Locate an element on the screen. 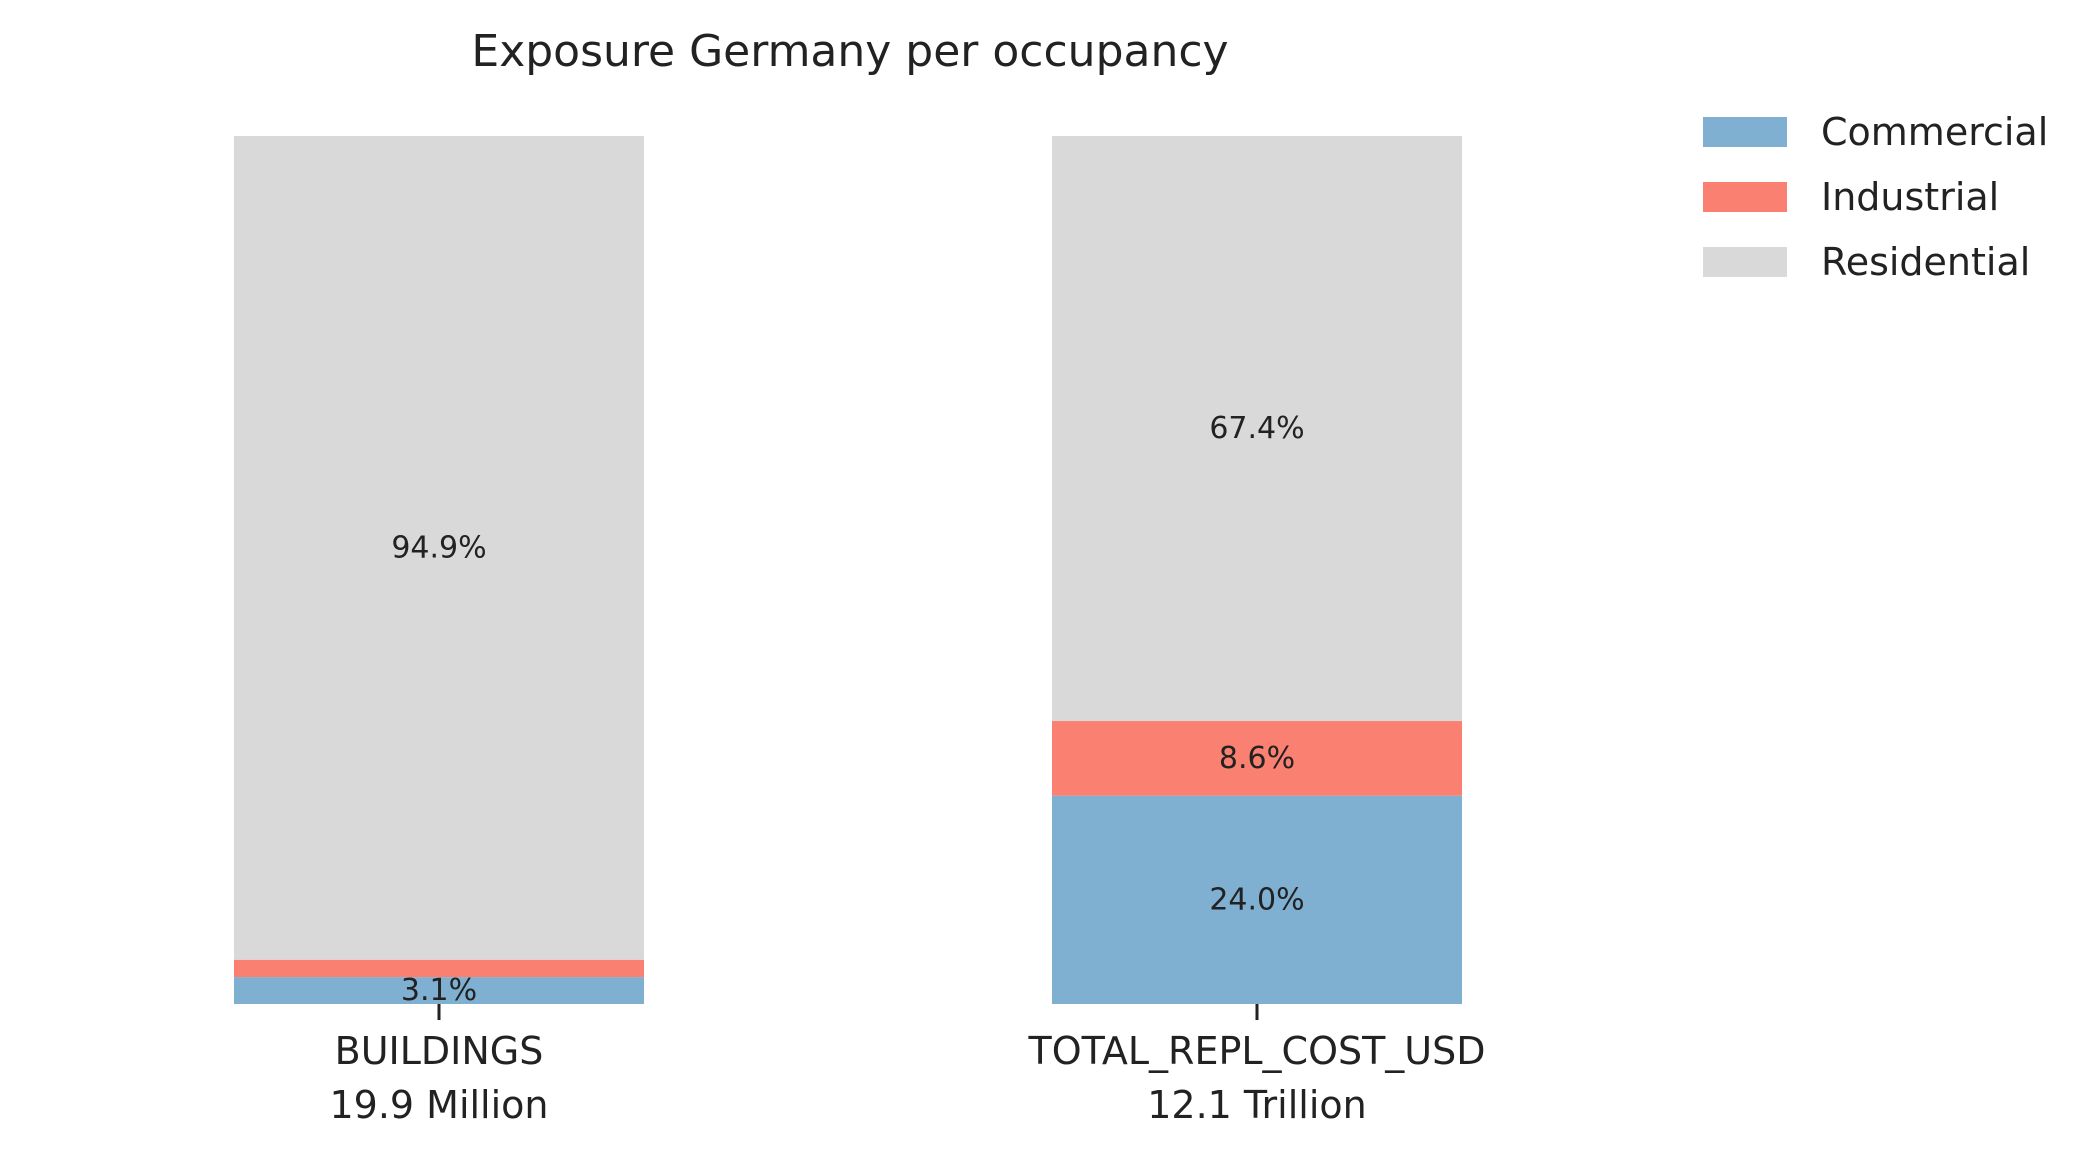 Image resolution: width=2081 pixels, height=1154 pixels. legend-label-commercial: Commercial is located at coordinates (1934, 132).